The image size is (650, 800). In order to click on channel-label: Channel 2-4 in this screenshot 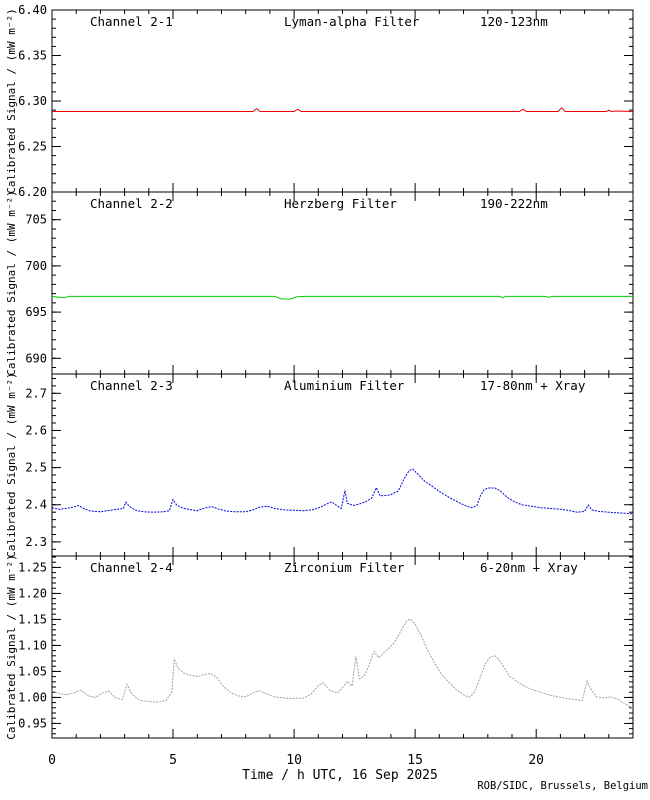, I will do `click(131, 567)`.